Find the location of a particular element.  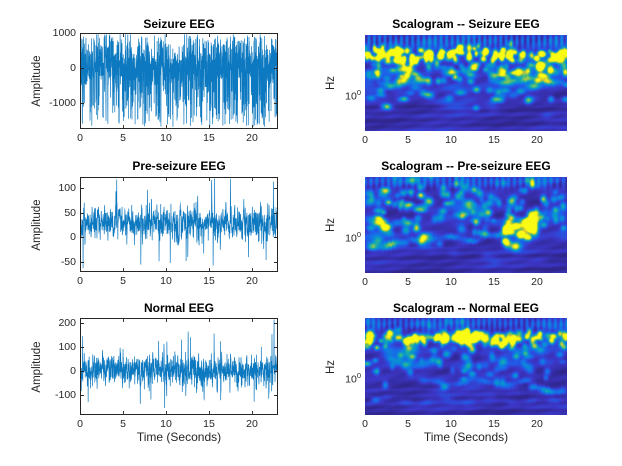

y-axis-label-amplitude: Amplitude is located at coordinates (37, 81).